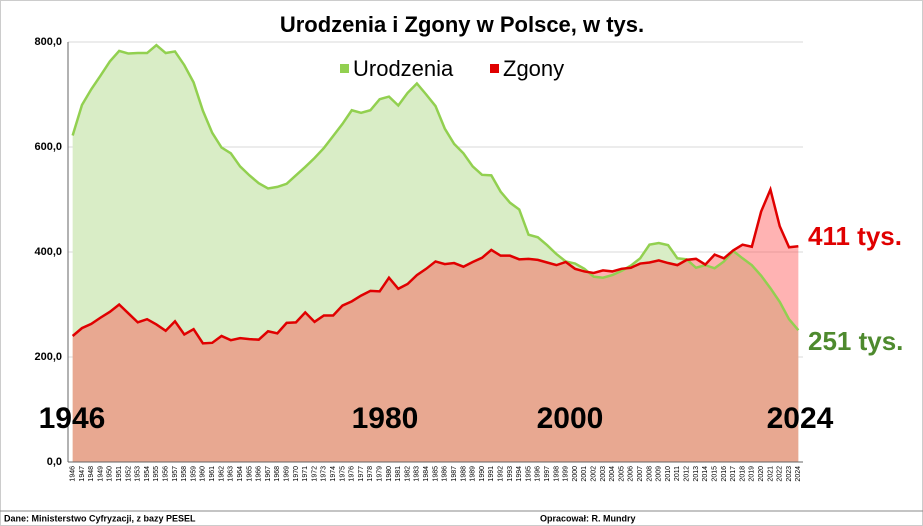  I want to click on y-tick-label: 0,0, so click(54, 462).